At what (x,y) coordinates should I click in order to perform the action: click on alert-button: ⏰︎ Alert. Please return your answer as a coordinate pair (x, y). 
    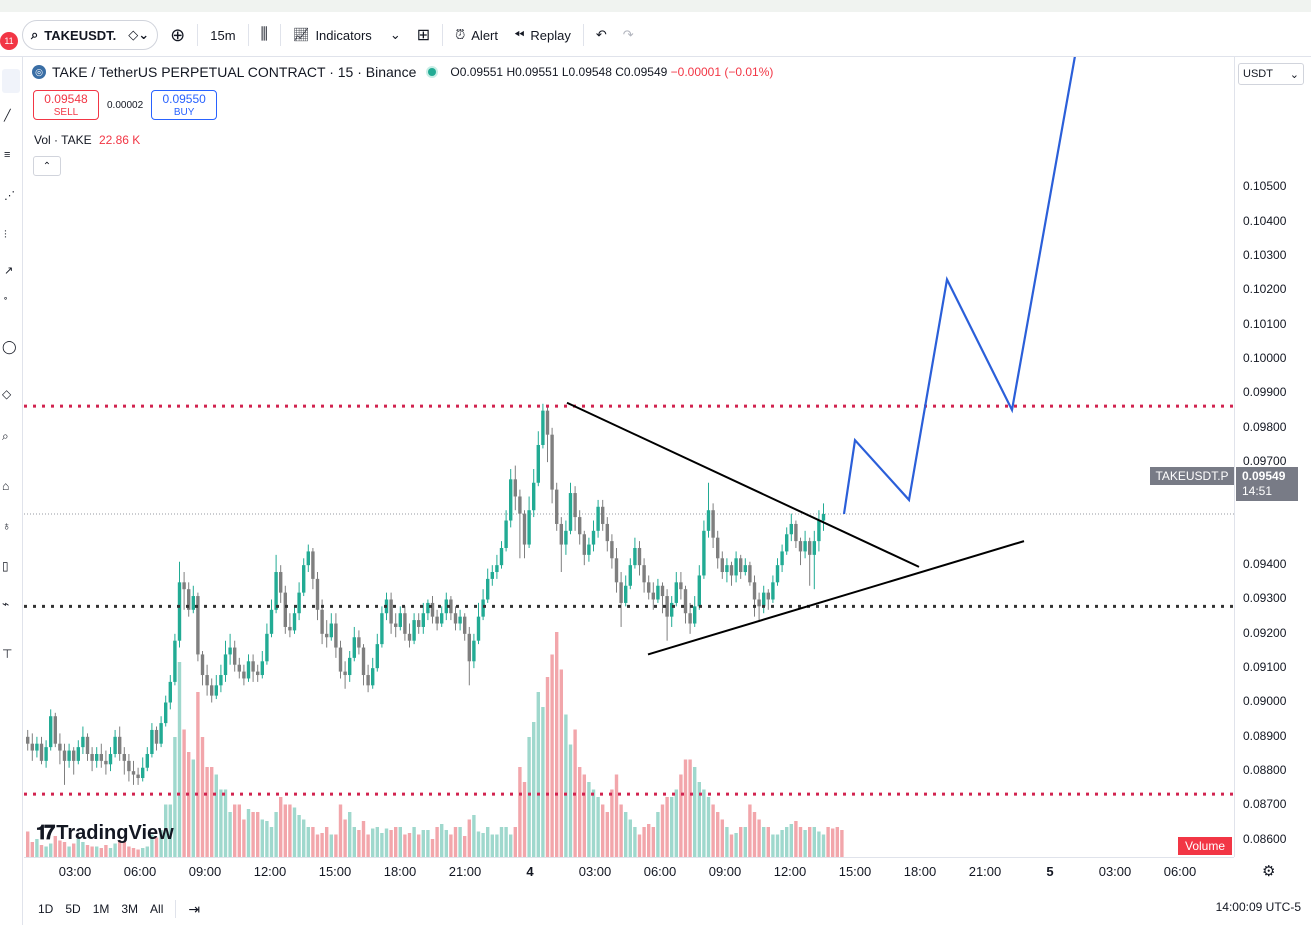
    Looking at the image, I should click on (476, 35).